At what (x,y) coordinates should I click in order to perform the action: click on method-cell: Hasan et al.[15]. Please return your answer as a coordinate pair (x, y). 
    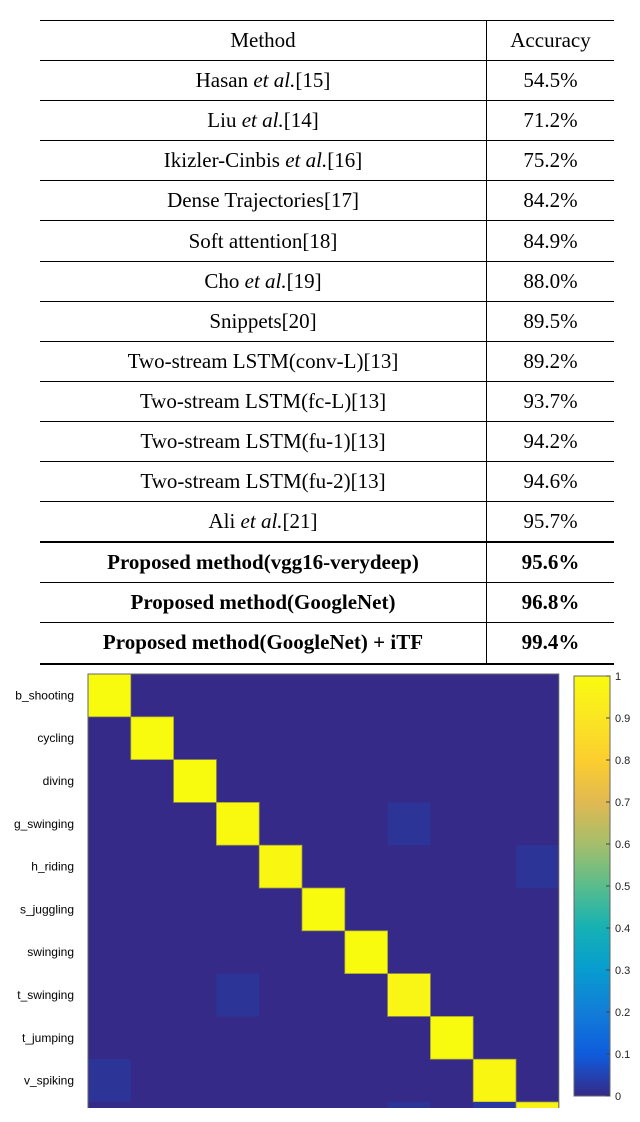
    Looking at the image, I should click on (263, 81).